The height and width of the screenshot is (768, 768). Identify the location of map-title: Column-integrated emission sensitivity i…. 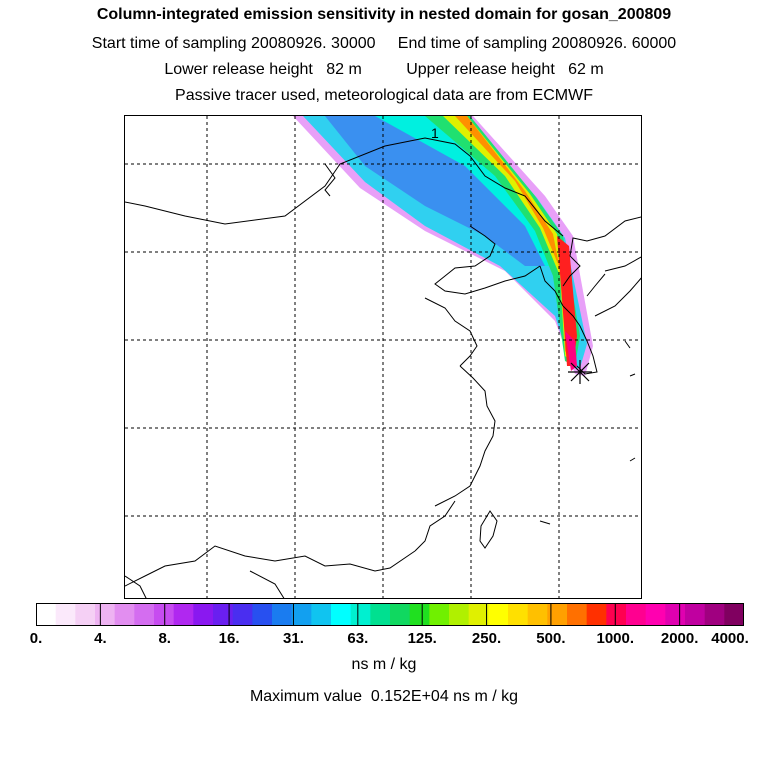
(384, 14).